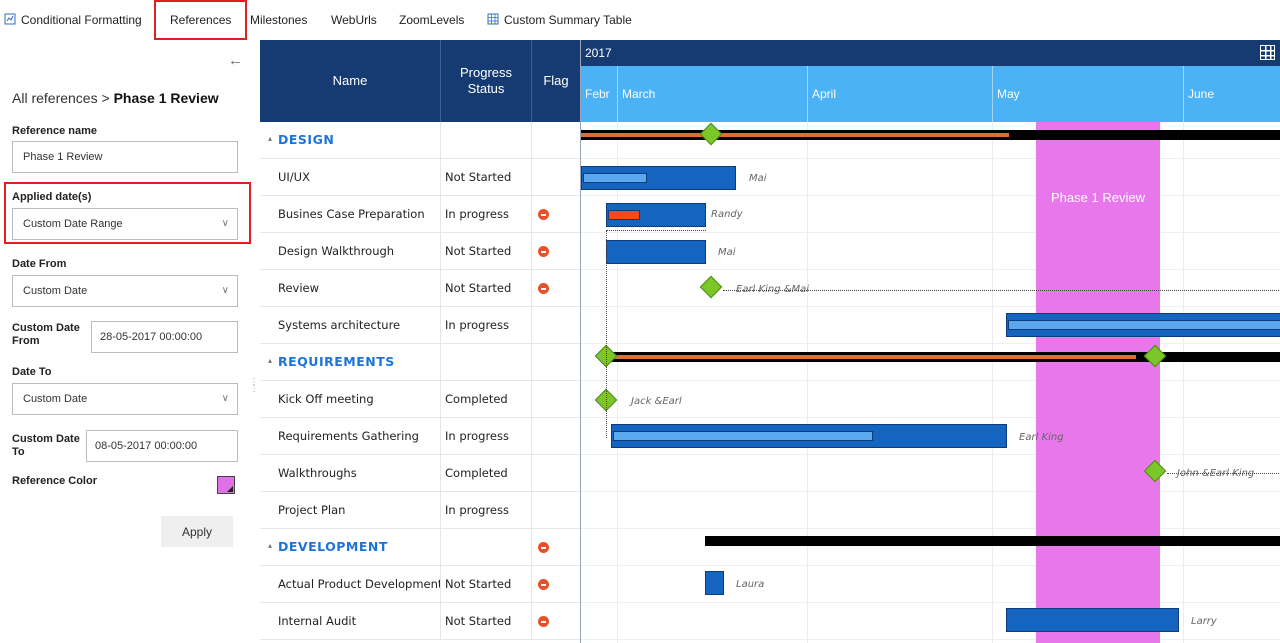 The image size is (1280, 643). Describe the element at coordinates (52, 197) in the screenshot. I see `applied-dates-label: Applied date(s)` at that location.